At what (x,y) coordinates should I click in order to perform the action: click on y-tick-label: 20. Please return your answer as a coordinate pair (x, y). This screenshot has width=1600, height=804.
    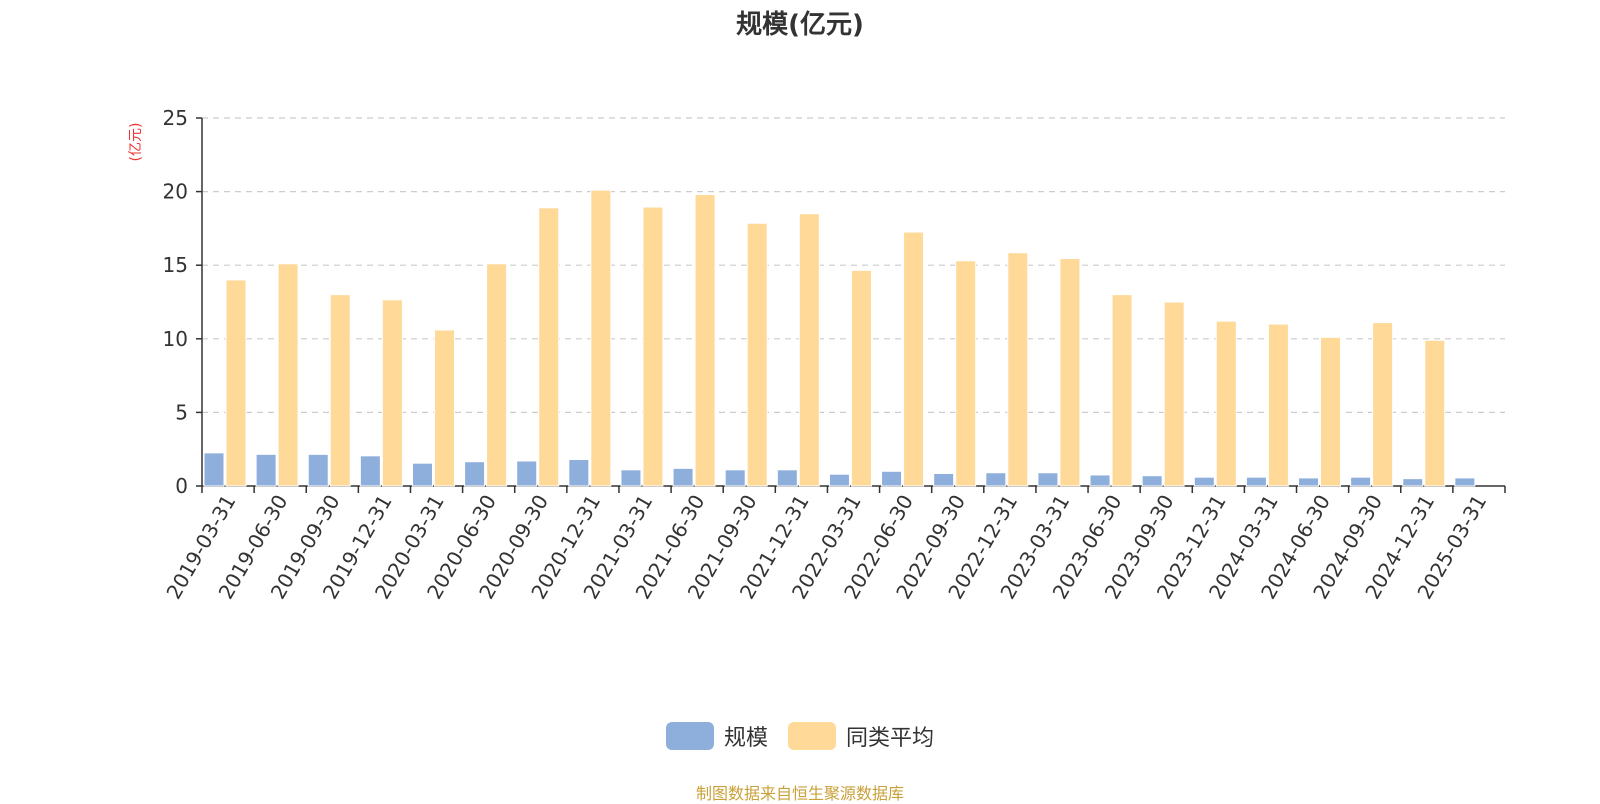
    Looking at the image, I should click on (175, 192).